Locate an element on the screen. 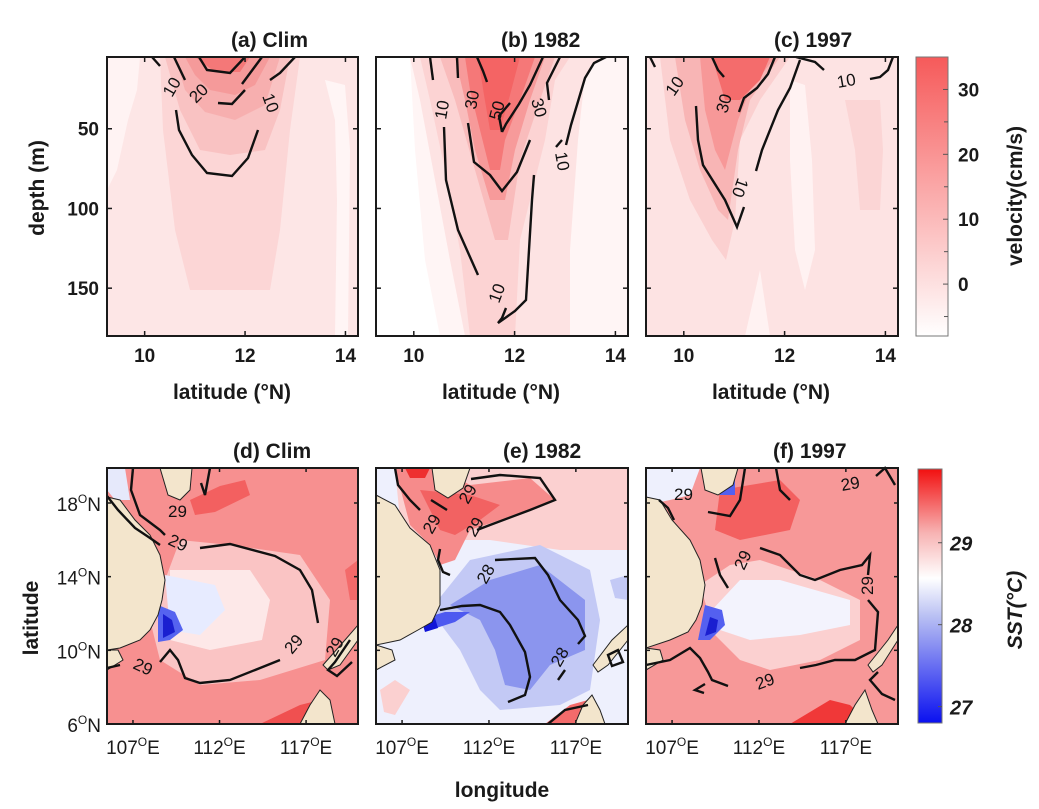  y-tick-label: 50 is located at coordinates (88, 130).